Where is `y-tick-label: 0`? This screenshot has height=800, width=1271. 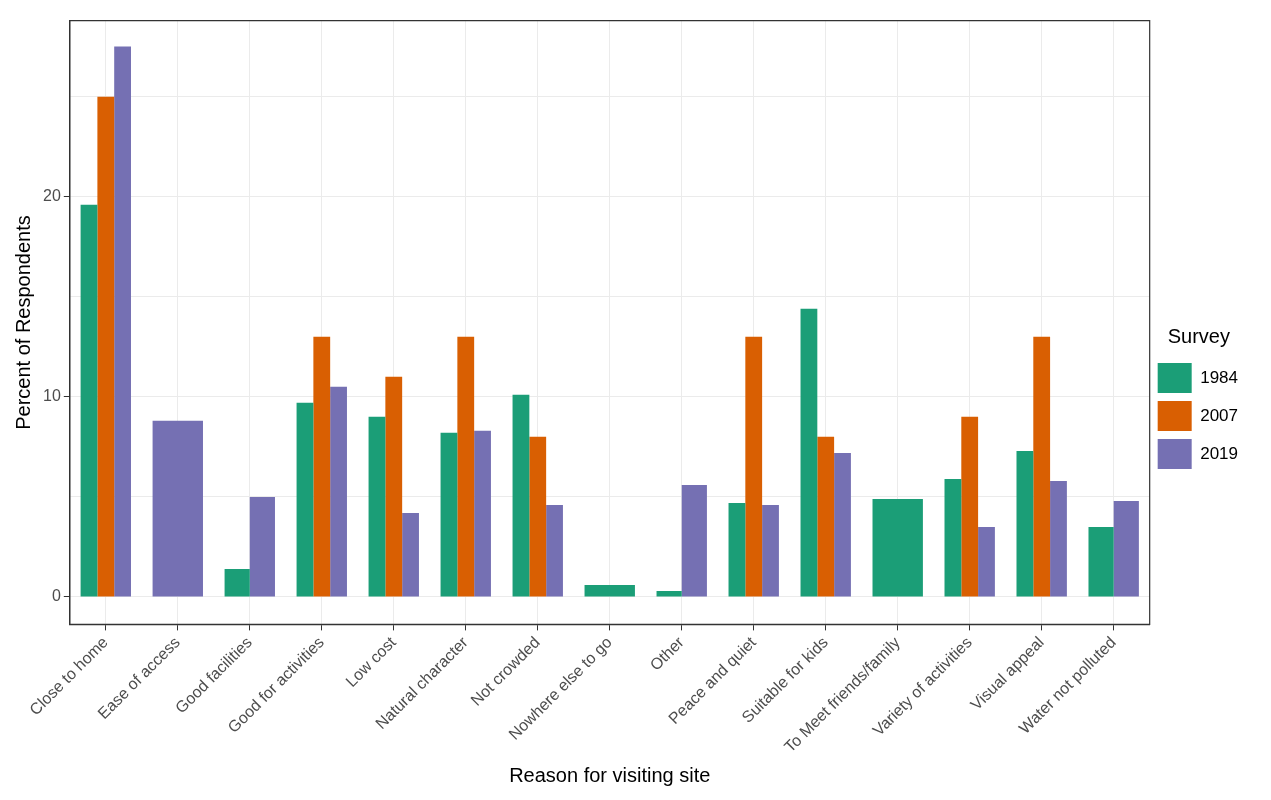
y-tick-label: 0 is located at coordinates (56, 596).